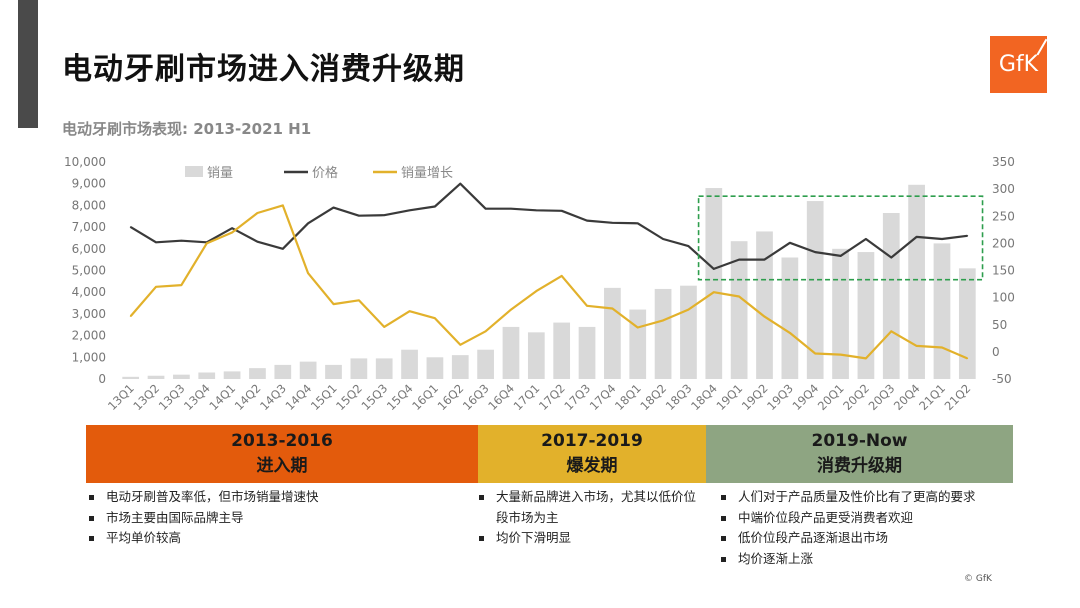 The width and height of the screenshot is (1080, 608). I want to click on left-tick-label: 2,000, so click(89, 336).